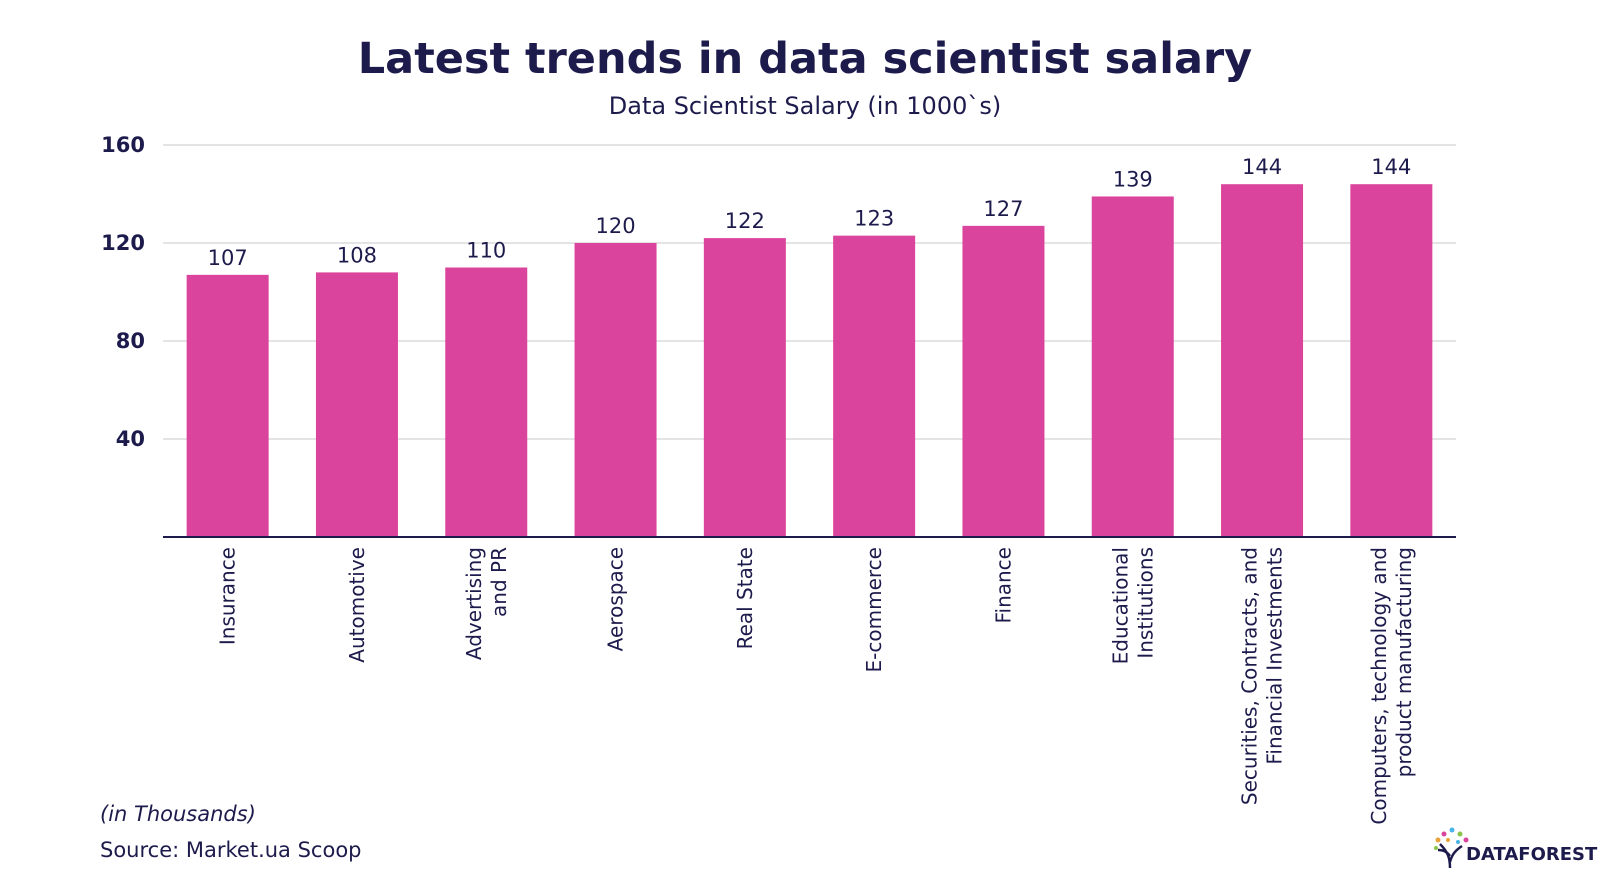 This screenshot has height=896, width=1610. What do you see at coordinates (474, 603) in the screenshot?
I see `x-tick-label: Advertising` at bounding box center [474, 603].